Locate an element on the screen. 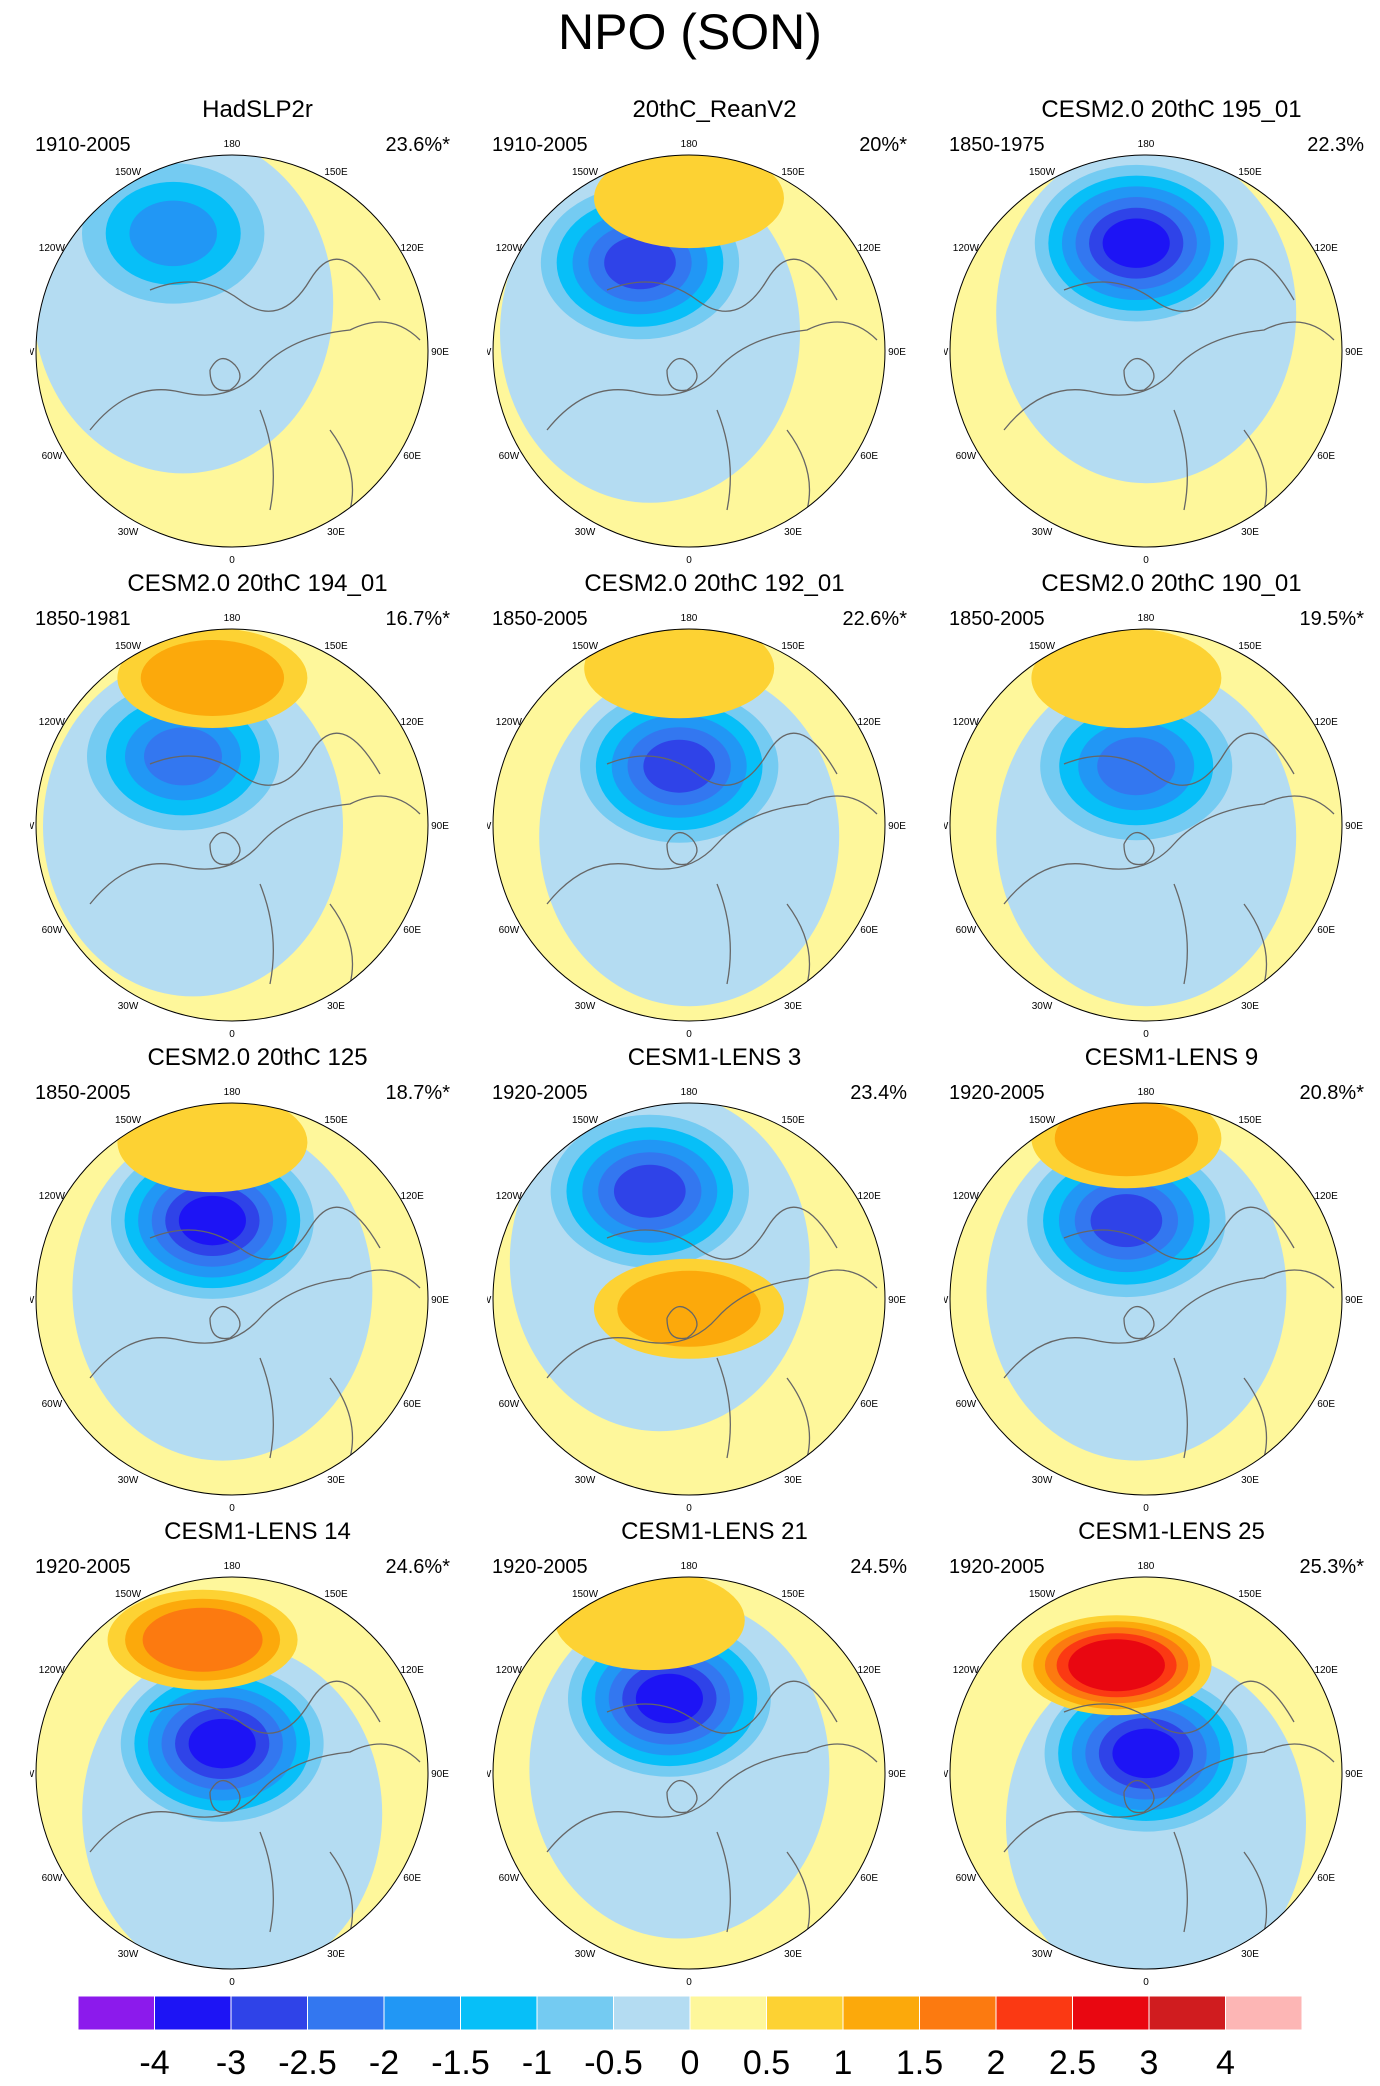 This screenshot has height=2086, width=1380. panel-title: CESM1-LENS 3 is located at coordinates (714, 1057).